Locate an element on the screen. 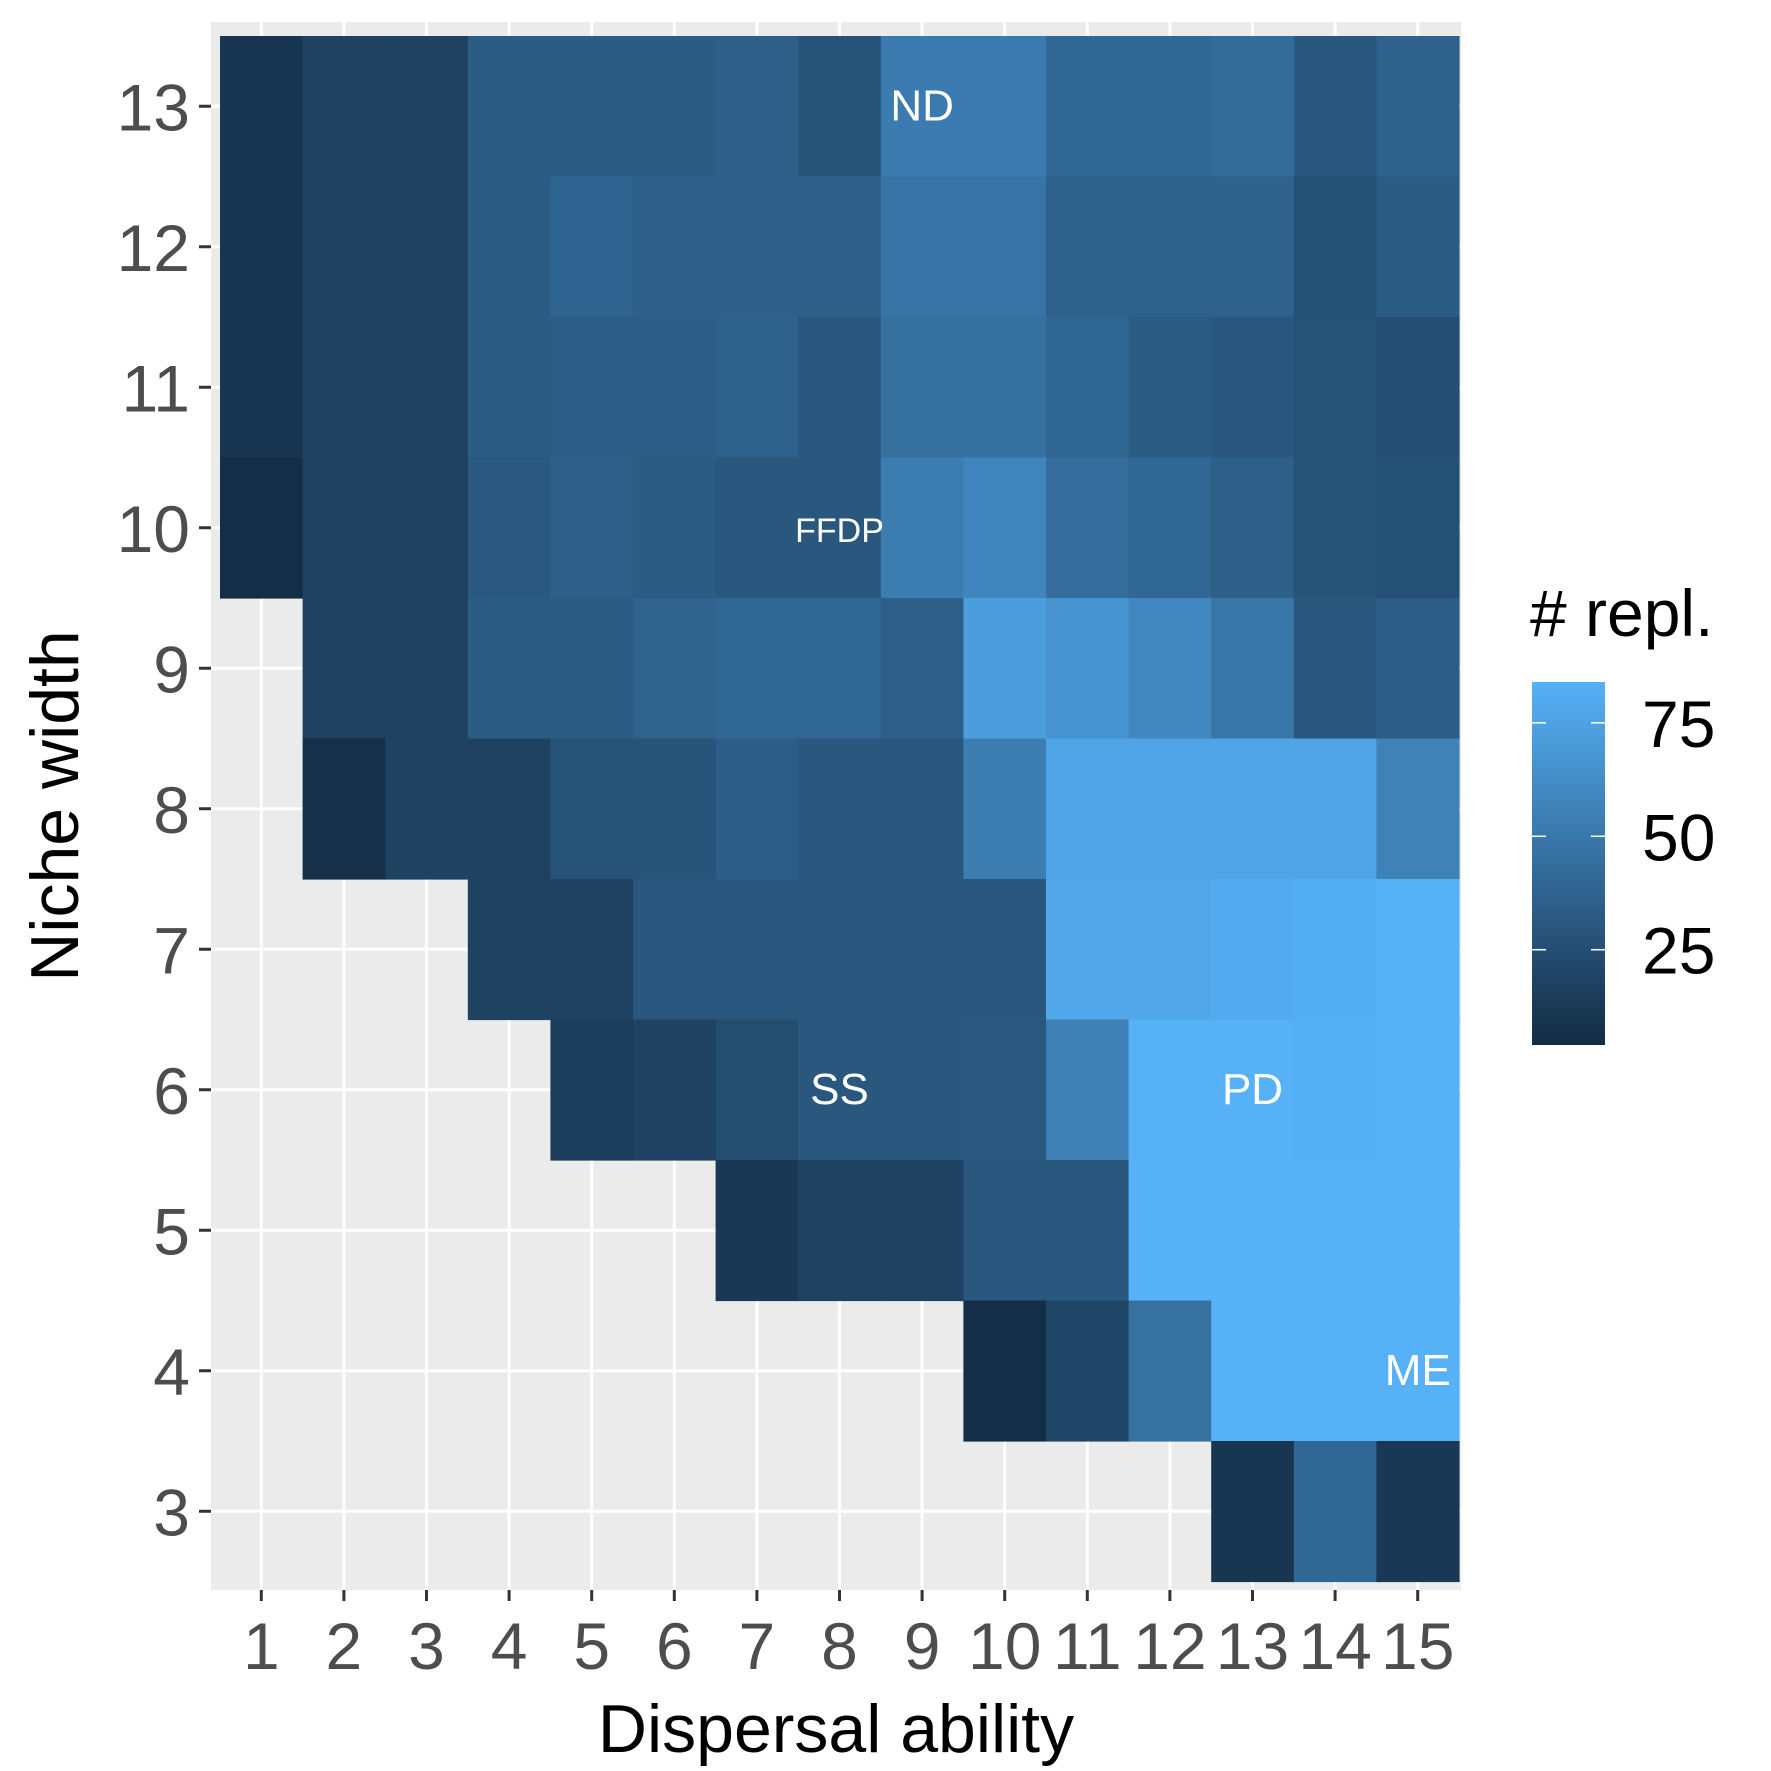 This screenshot has width=1771, height=1771. heatmap-cell-x3-y10 is located at coordinates (427, 528).